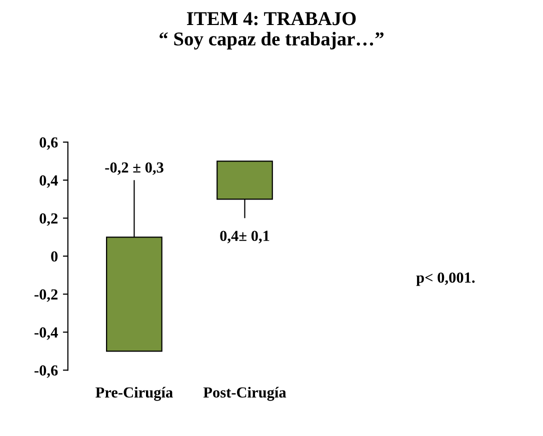  What do you see at coordinates (46, 295) in the screenshot?
I see `y-tick-label: -0,2` at bounding box center [46, 295].